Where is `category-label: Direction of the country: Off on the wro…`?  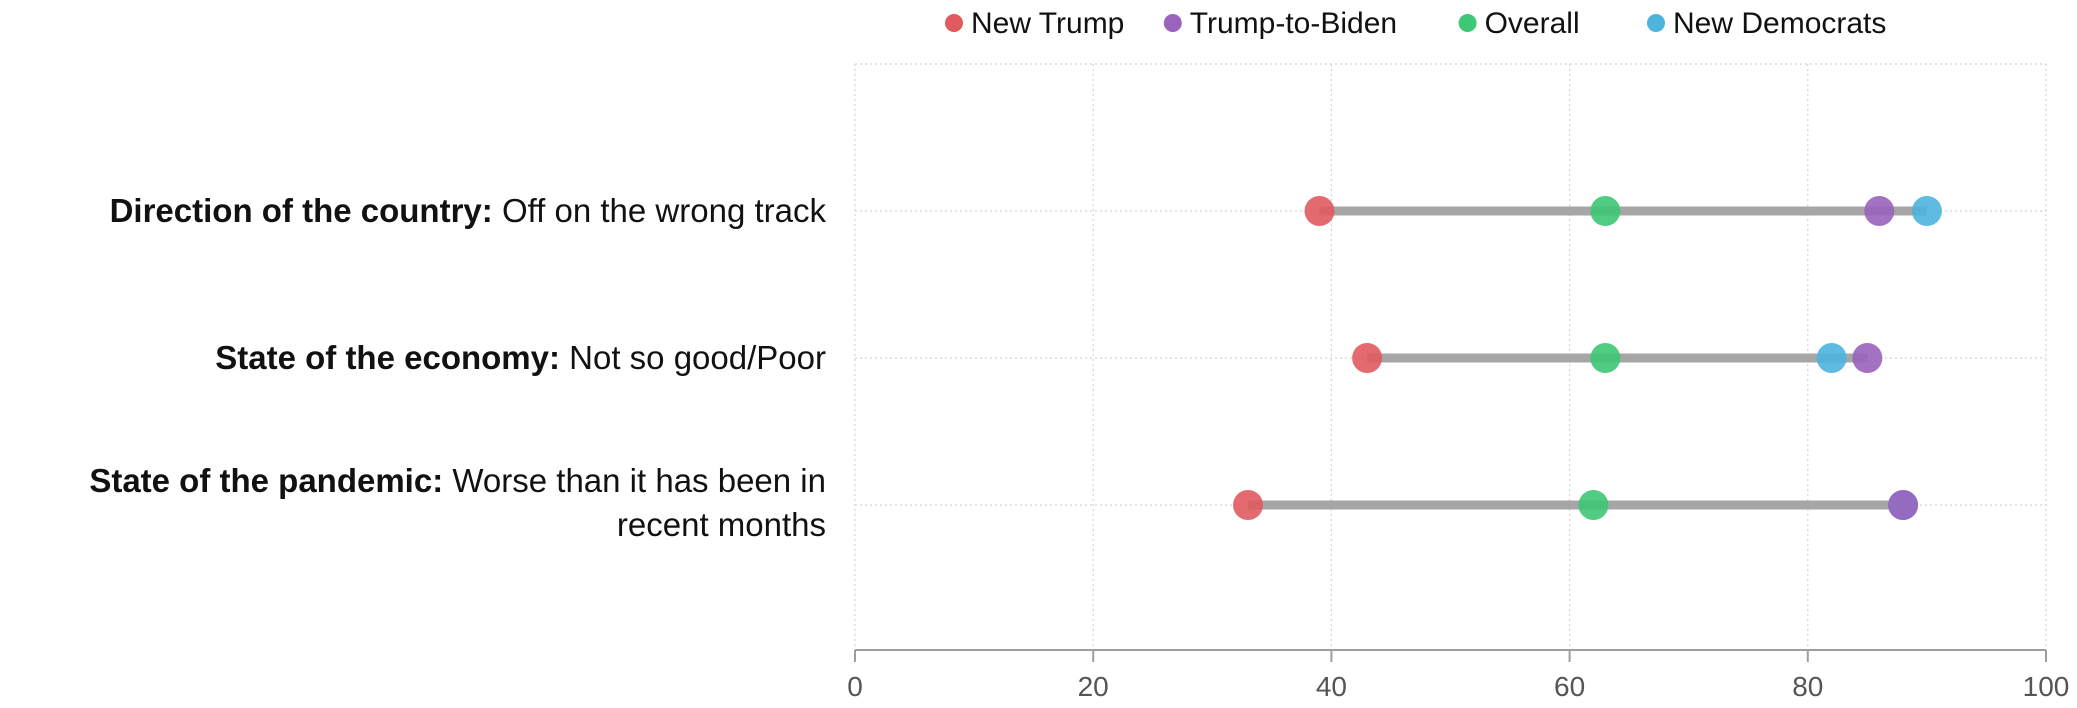 category-label: Direction of the country: Off on the wro… is located at coordinates (468, 210).